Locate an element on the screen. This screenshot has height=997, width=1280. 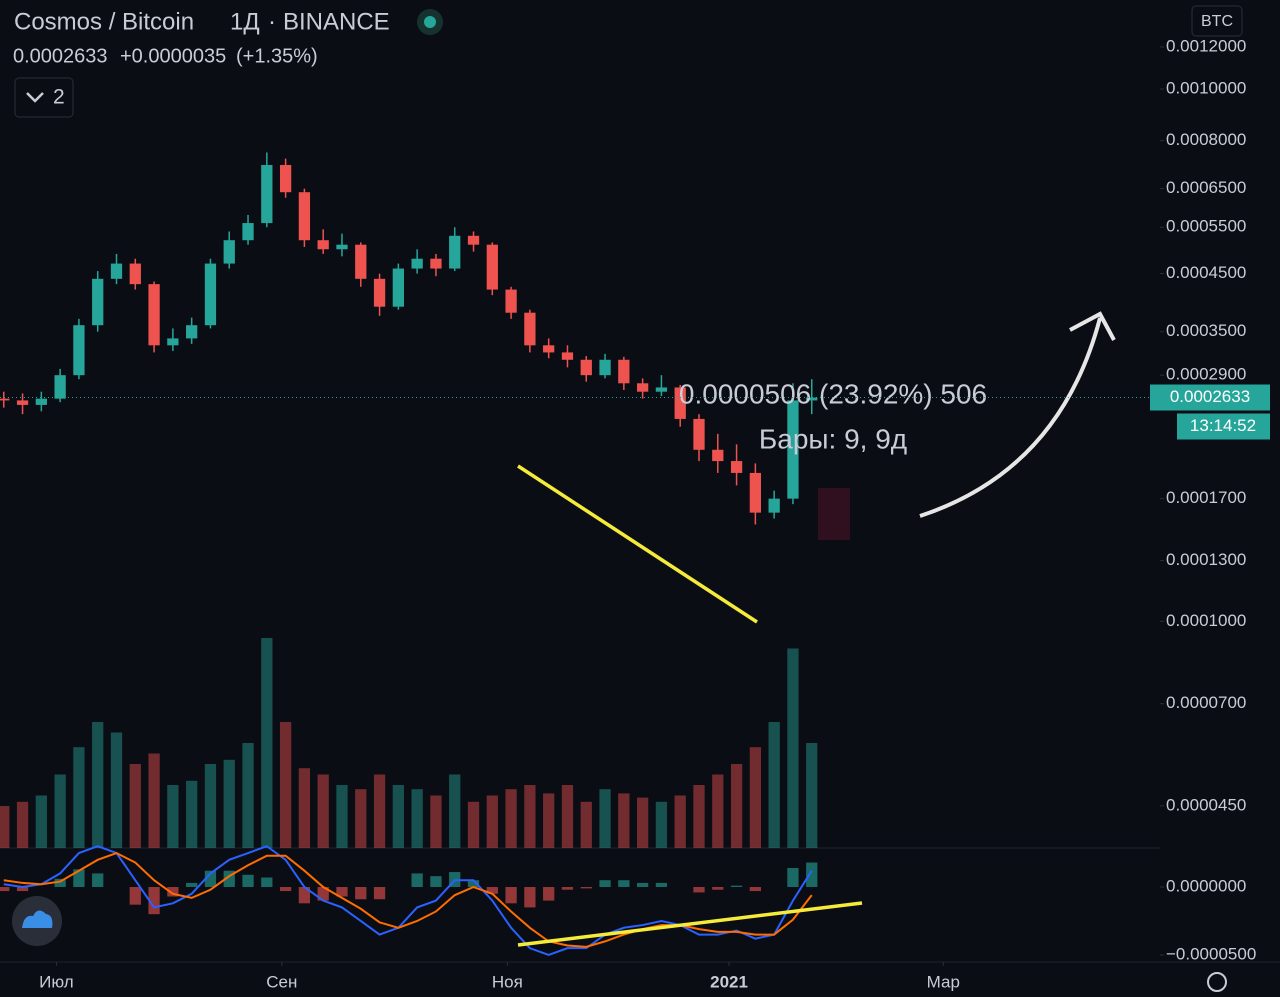
y-tick-label: 0.0003500 is located at coordinates (1206, 330).